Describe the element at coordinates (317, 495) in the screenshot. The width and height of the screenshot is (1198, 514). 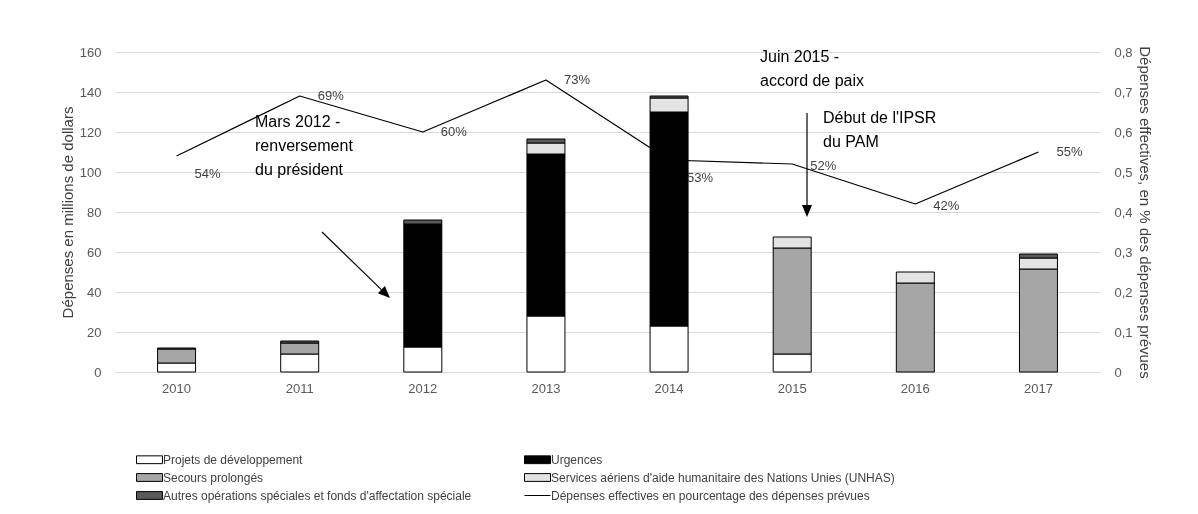
I see `legend-label: Autres opérations spéciales et fonds d'affectation spéciale` at that location.